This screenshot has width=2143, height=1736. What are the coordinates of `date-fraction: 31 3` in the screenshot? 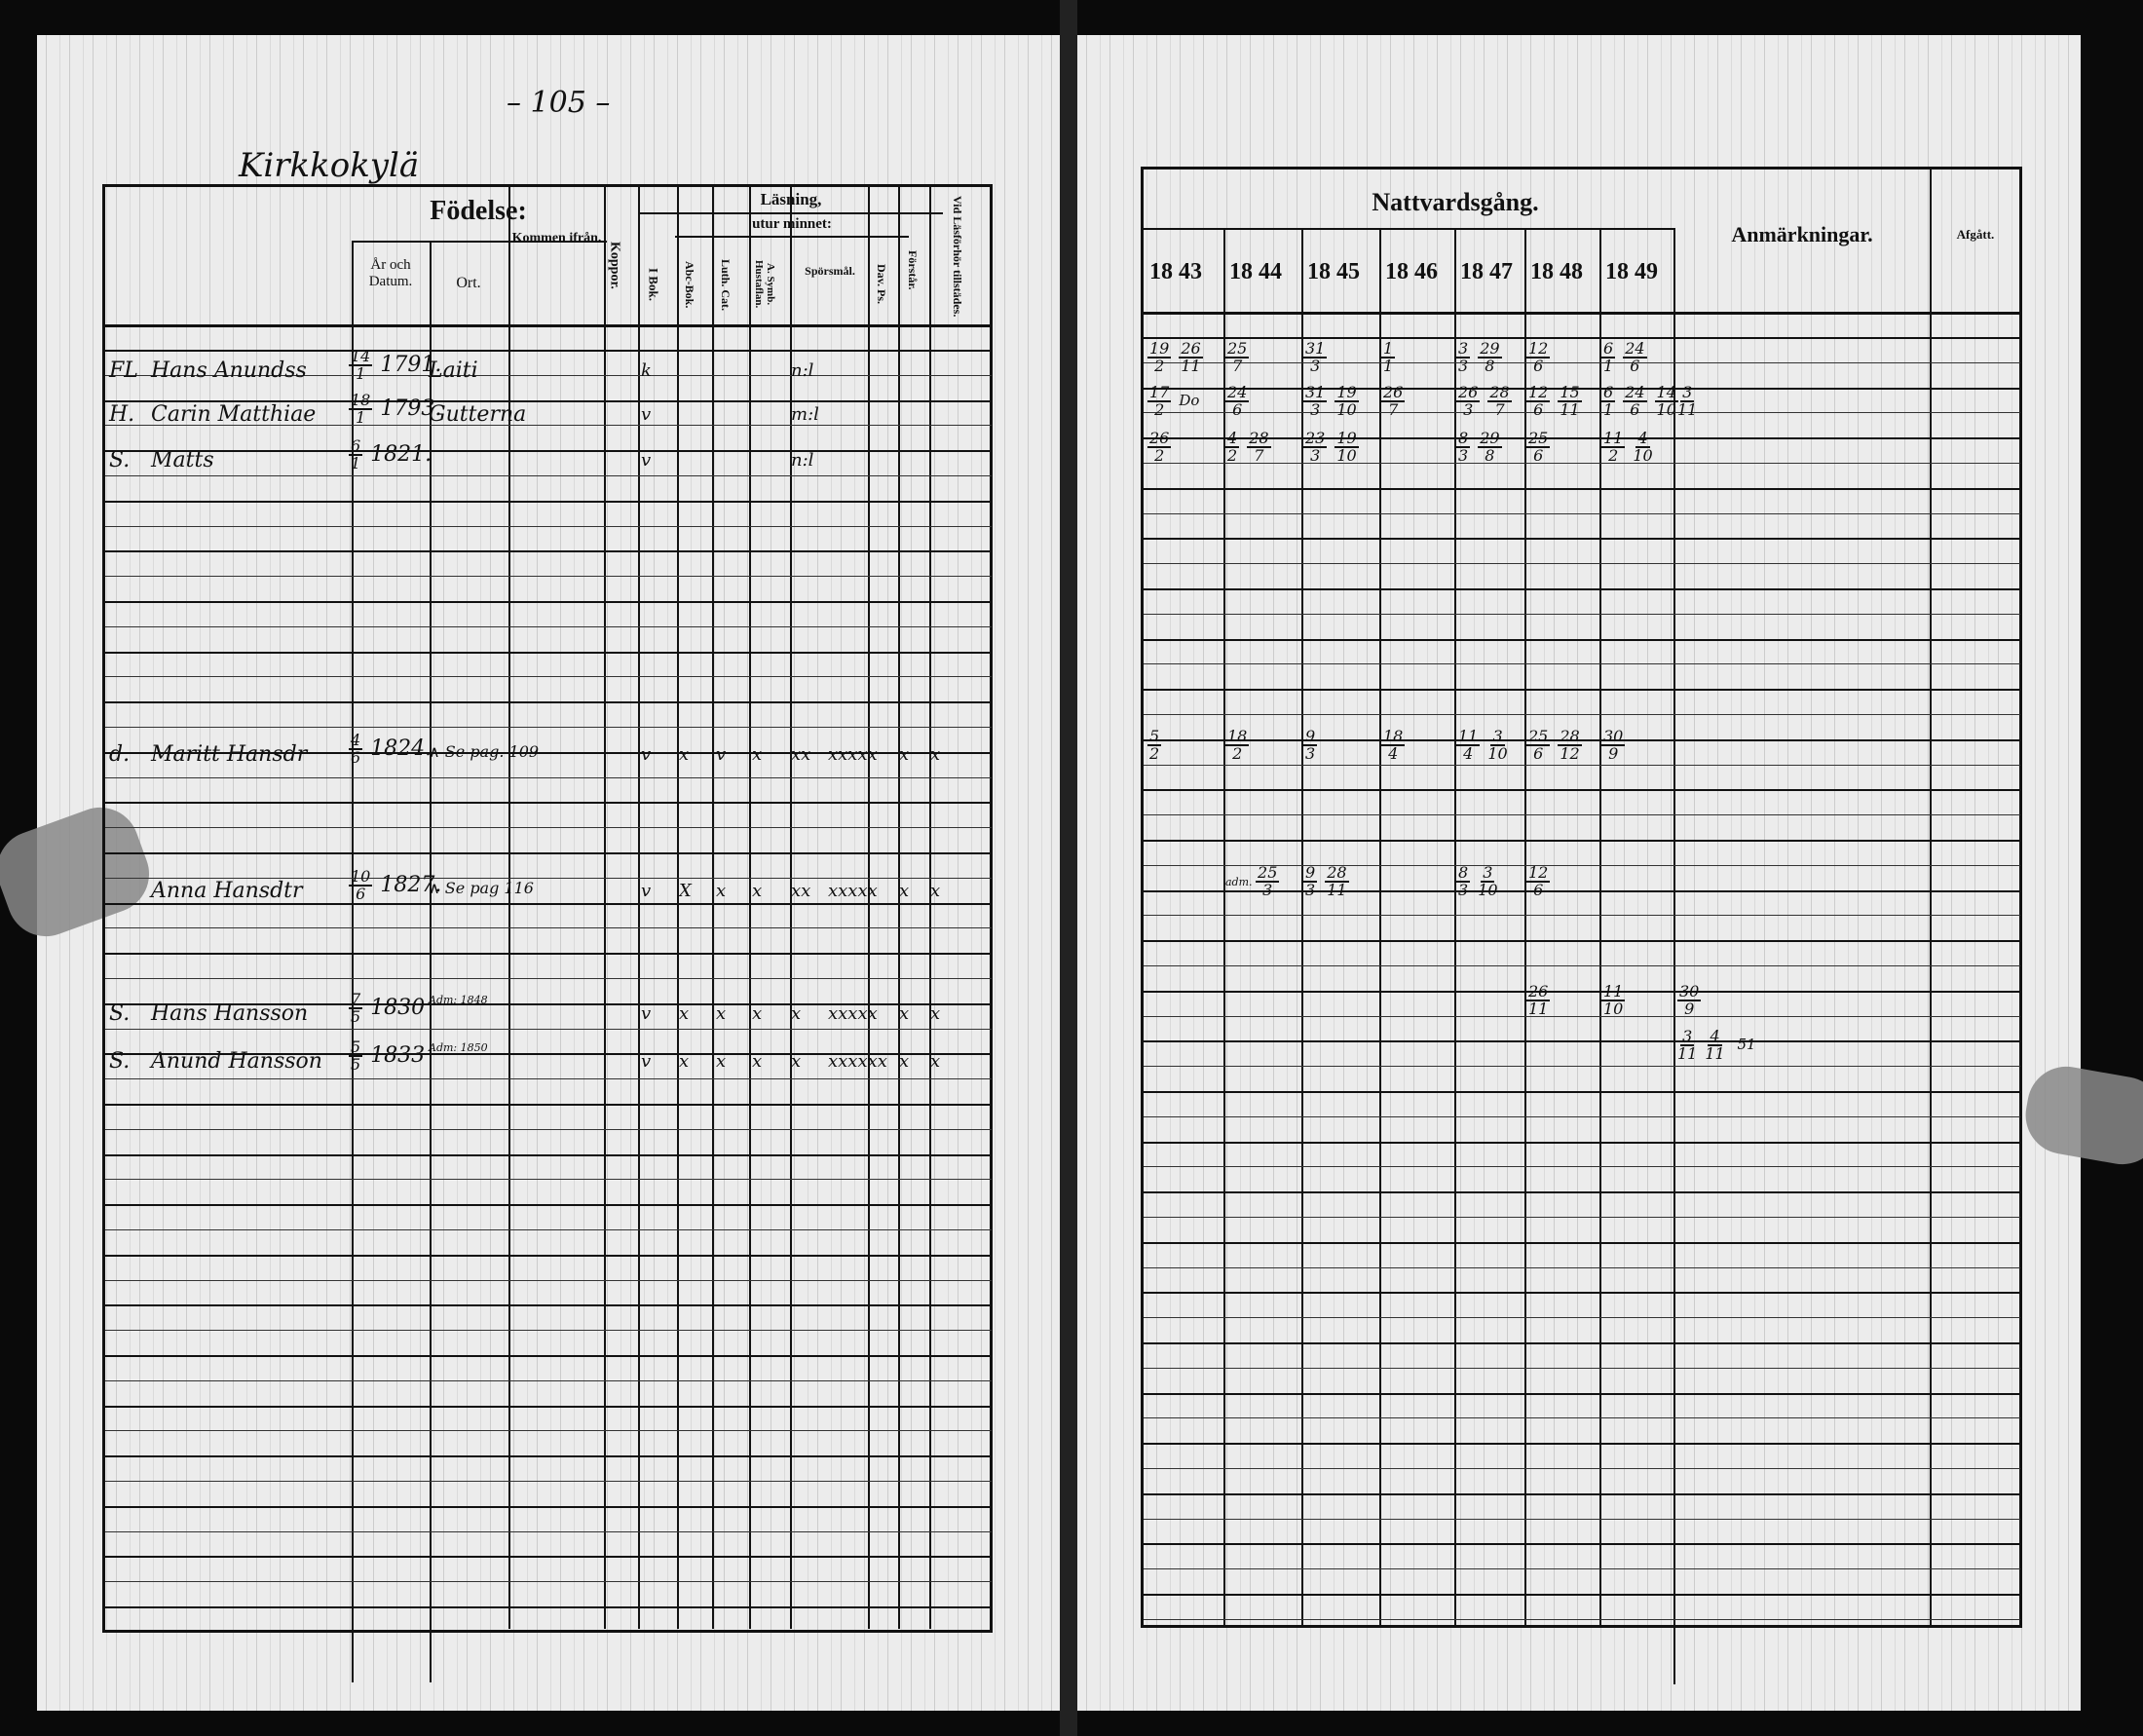 It's located at (1315, 401).